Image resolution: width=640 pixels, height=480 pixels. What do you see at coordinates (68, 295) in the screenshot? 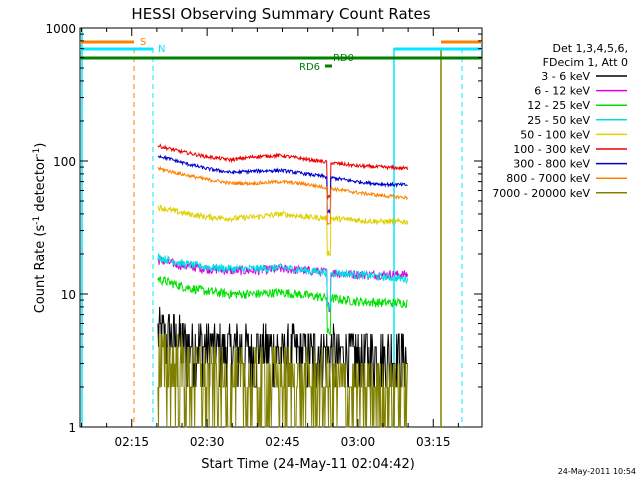
I see `y-tick-label: 10` at bounding box center [68, 295].